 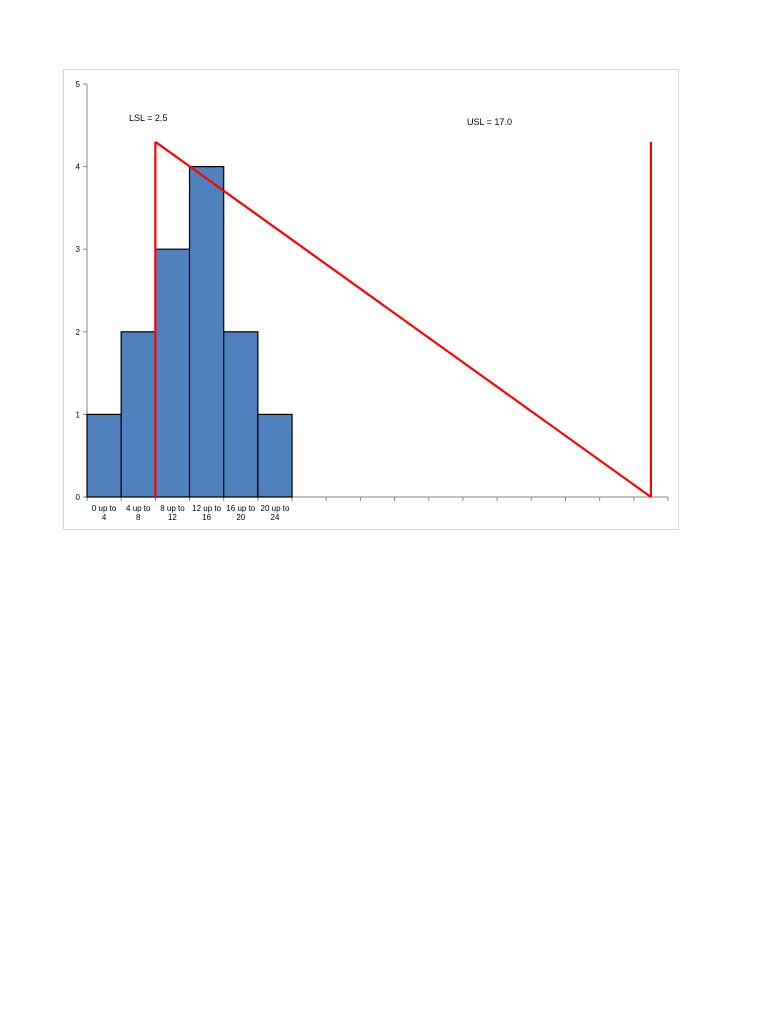 What do you see at coordinates (104, 513) in the screenshot?
I see `x-tick-label: 0 up to 4` at bounding box center [104, 513].